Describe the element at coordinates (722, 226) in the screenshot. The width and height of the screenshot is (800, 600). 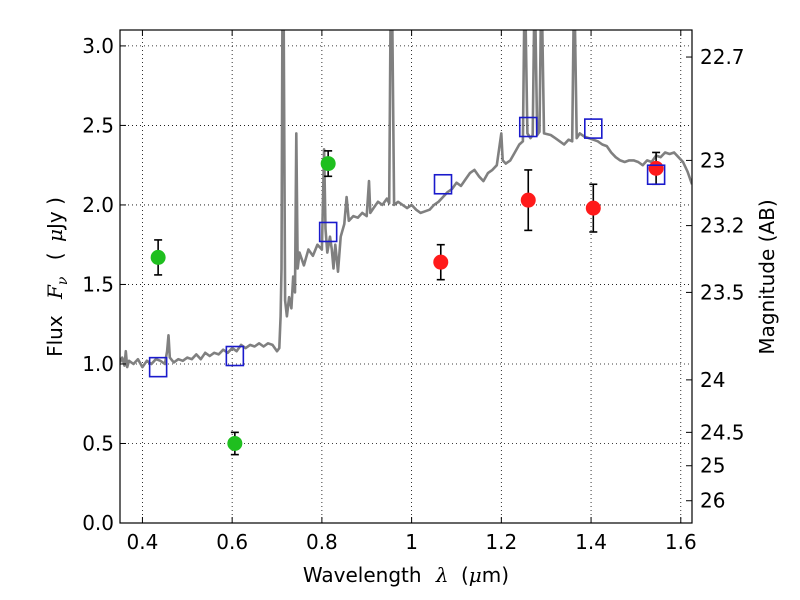
I see `y2-tick-label: 23.2` at that location.